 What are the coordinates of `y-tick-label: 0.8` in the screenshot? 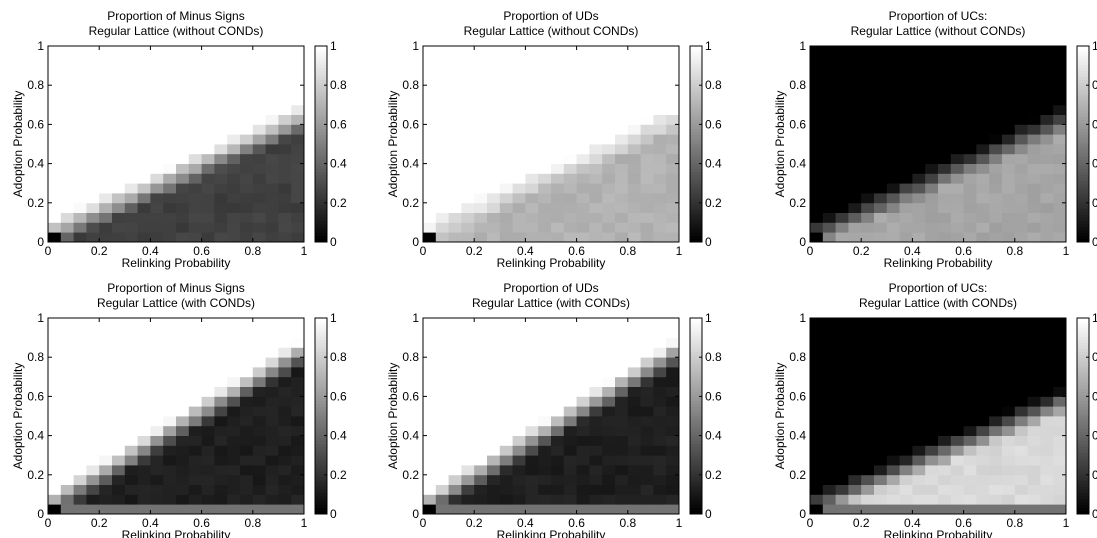 It's located at (35, 85).